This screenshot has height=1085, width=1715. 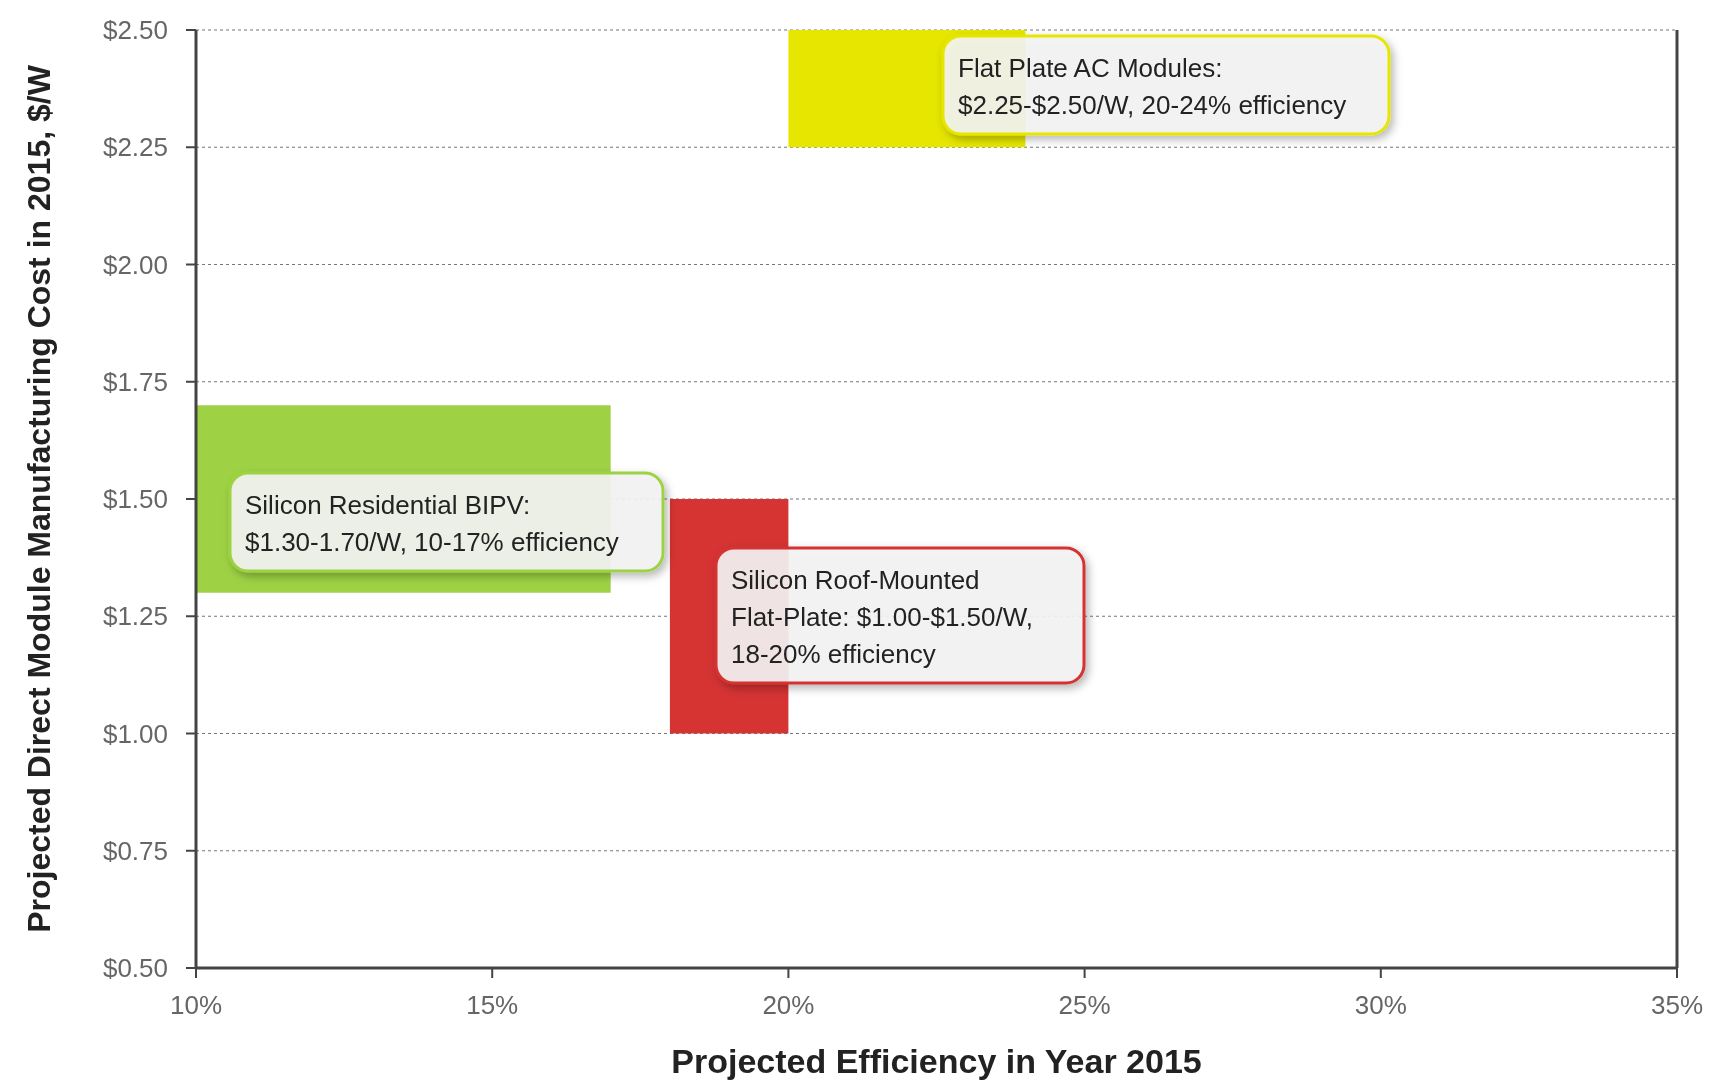 What do you see at coordinates (135, 264) in the screenshot?
I see `y-tick-label: $2.00` at bounding box center [135, 264].